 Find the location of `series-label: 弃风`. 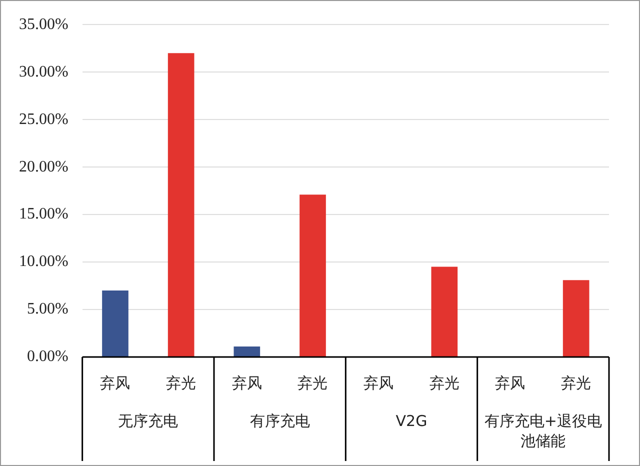

series-label: 弃风 is located at coordinates (247, 383).